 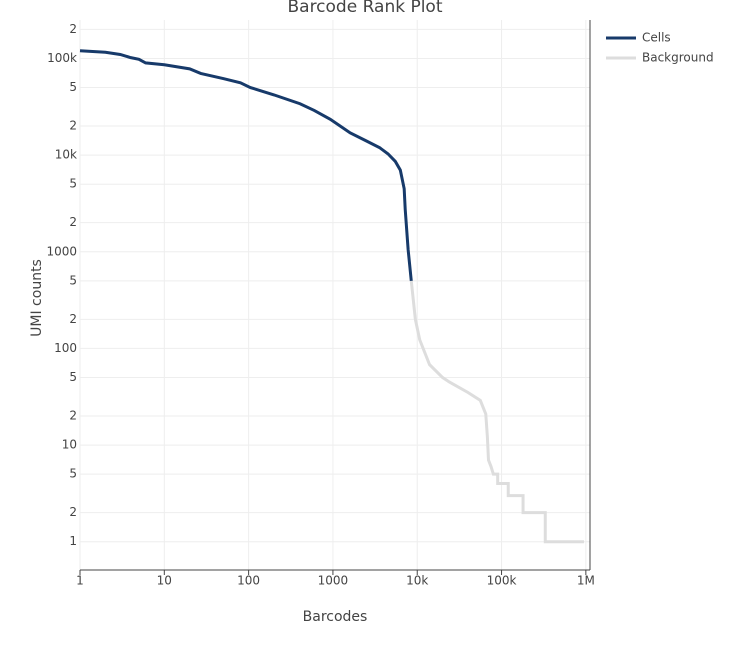 What do you see at coordinates (586, 581) in the screenshot?
I see `x-tick-label: 1M` at bounding box center [586, 581].